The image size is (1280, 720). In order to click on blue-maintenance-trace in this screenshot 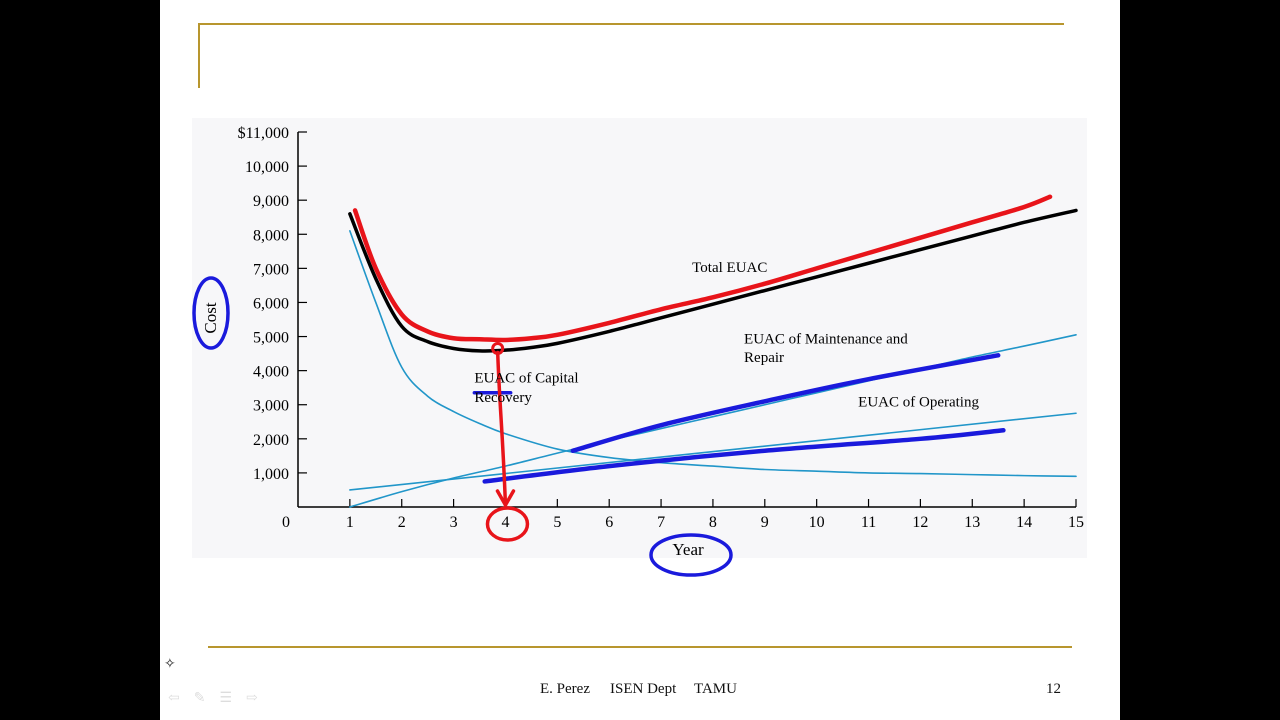, I will do `click(785, 403)`.